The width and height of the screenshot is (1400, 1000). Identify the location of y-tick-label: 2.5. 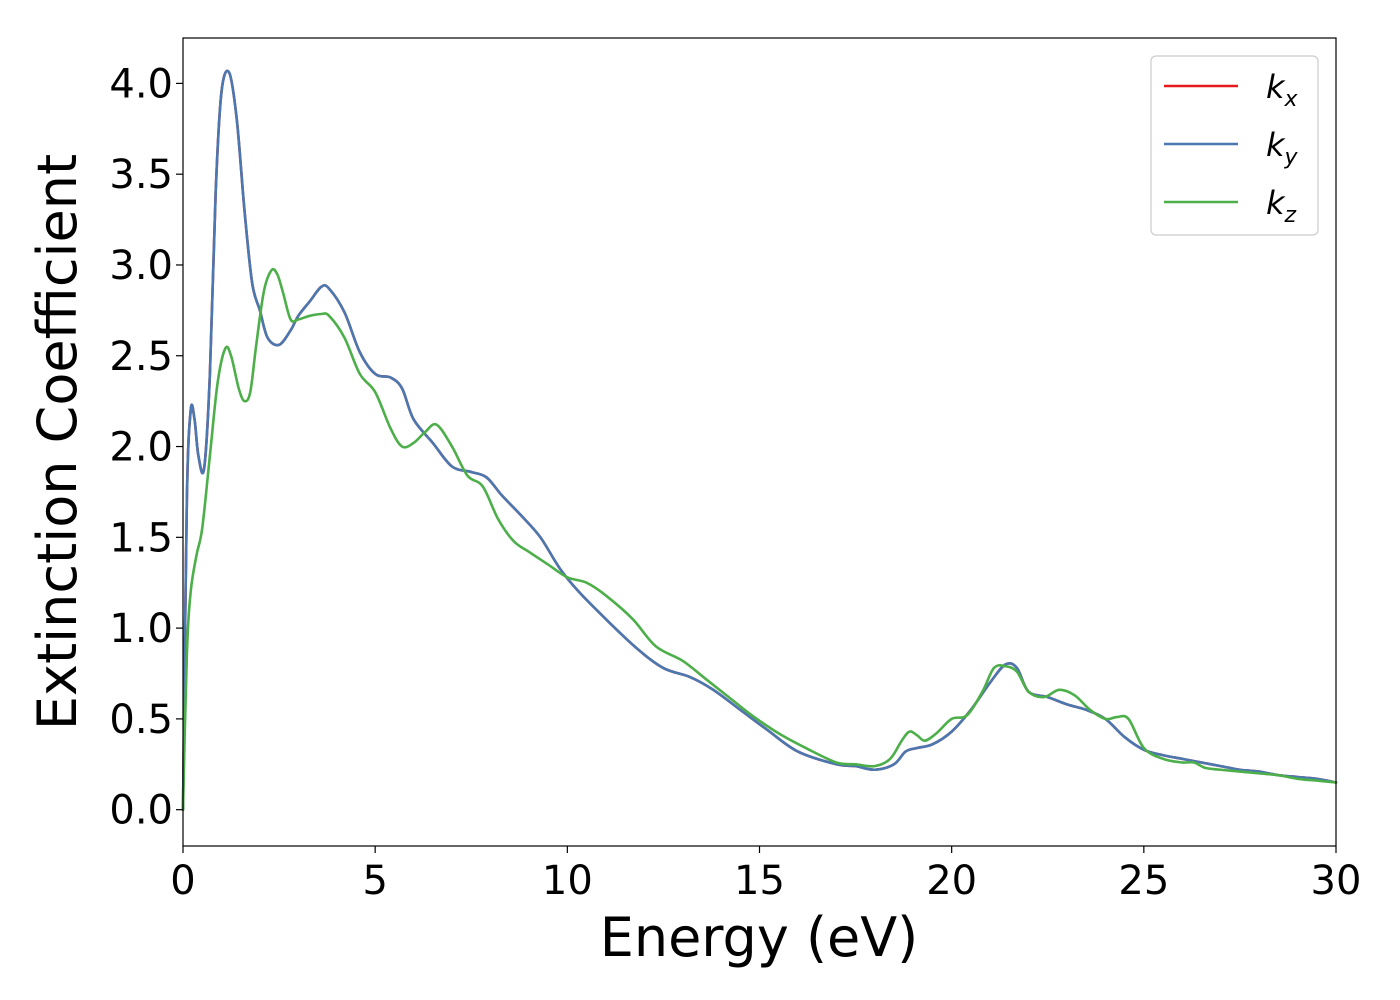
(141, 357).